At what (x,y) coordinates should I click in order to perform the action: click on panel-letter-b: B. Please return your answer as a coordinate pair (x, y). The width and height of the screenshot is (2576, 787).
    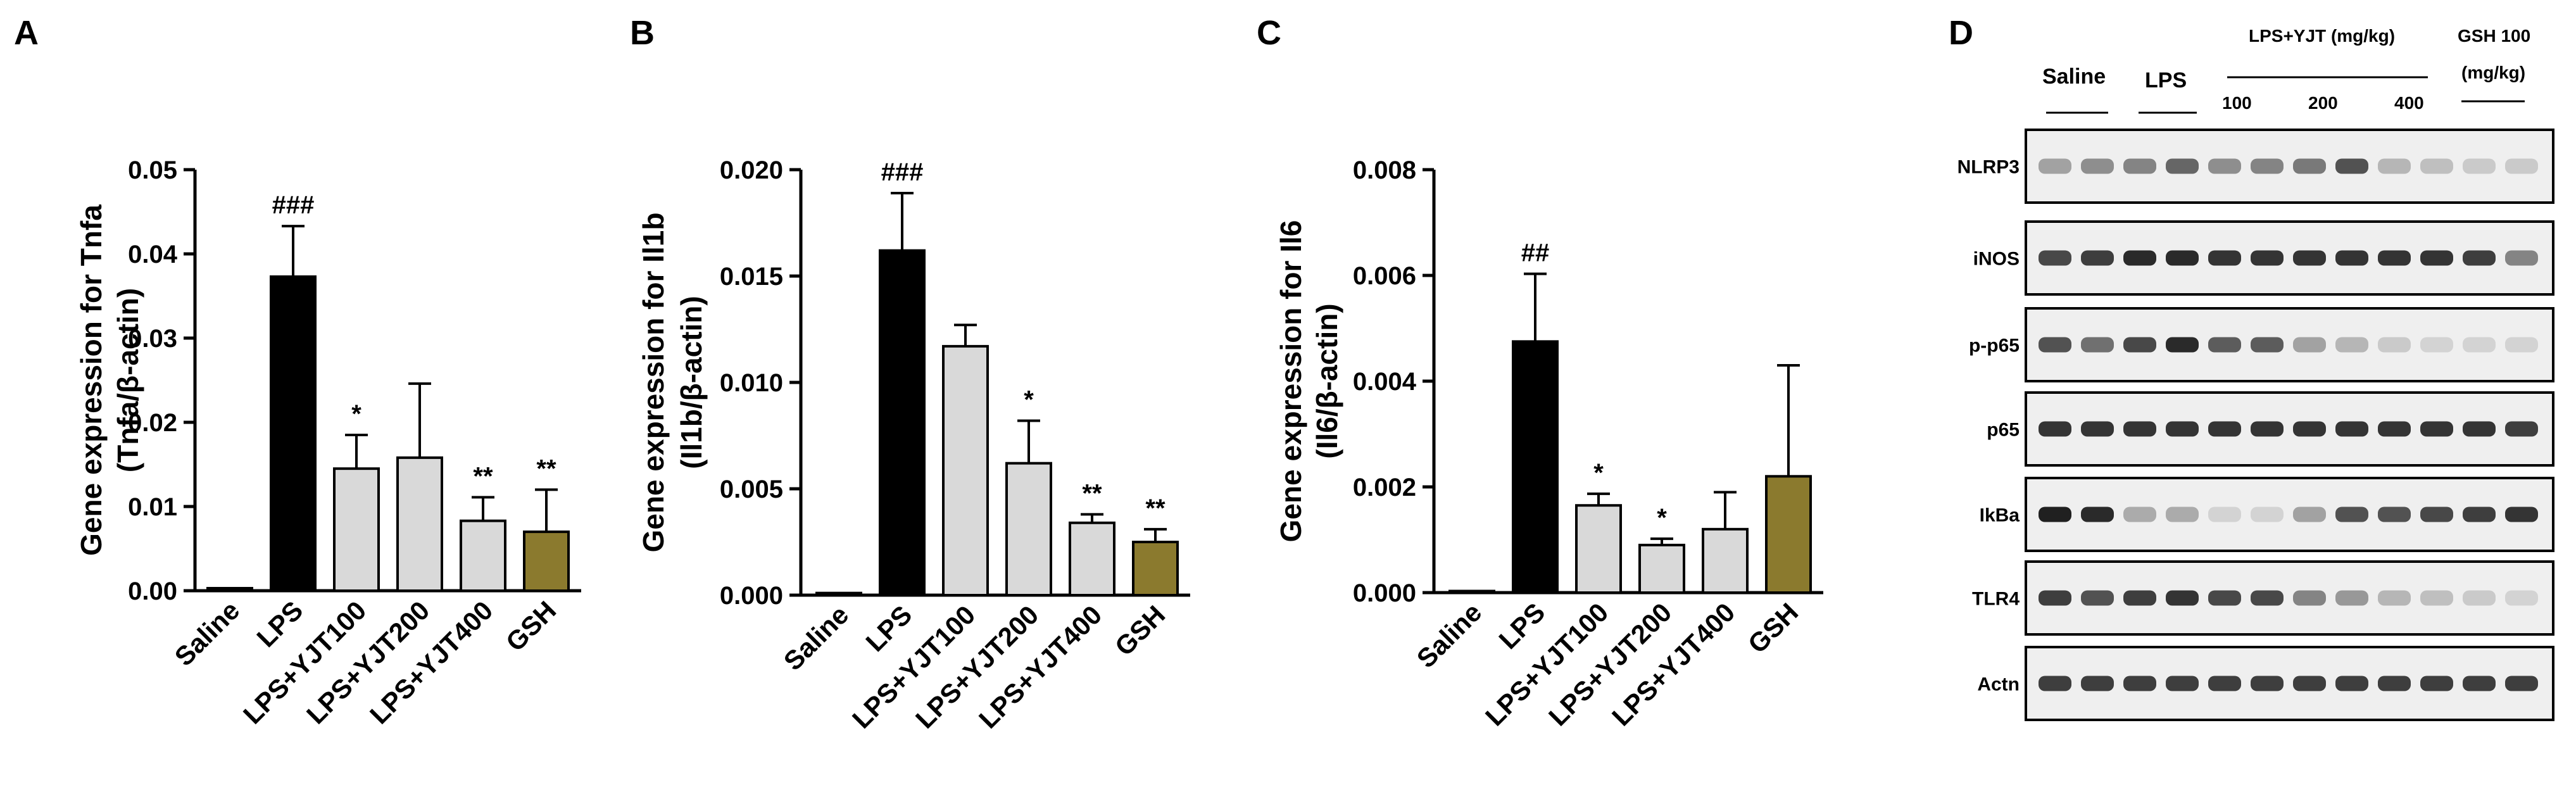
    Looking at the image, I should click on (642, 33).